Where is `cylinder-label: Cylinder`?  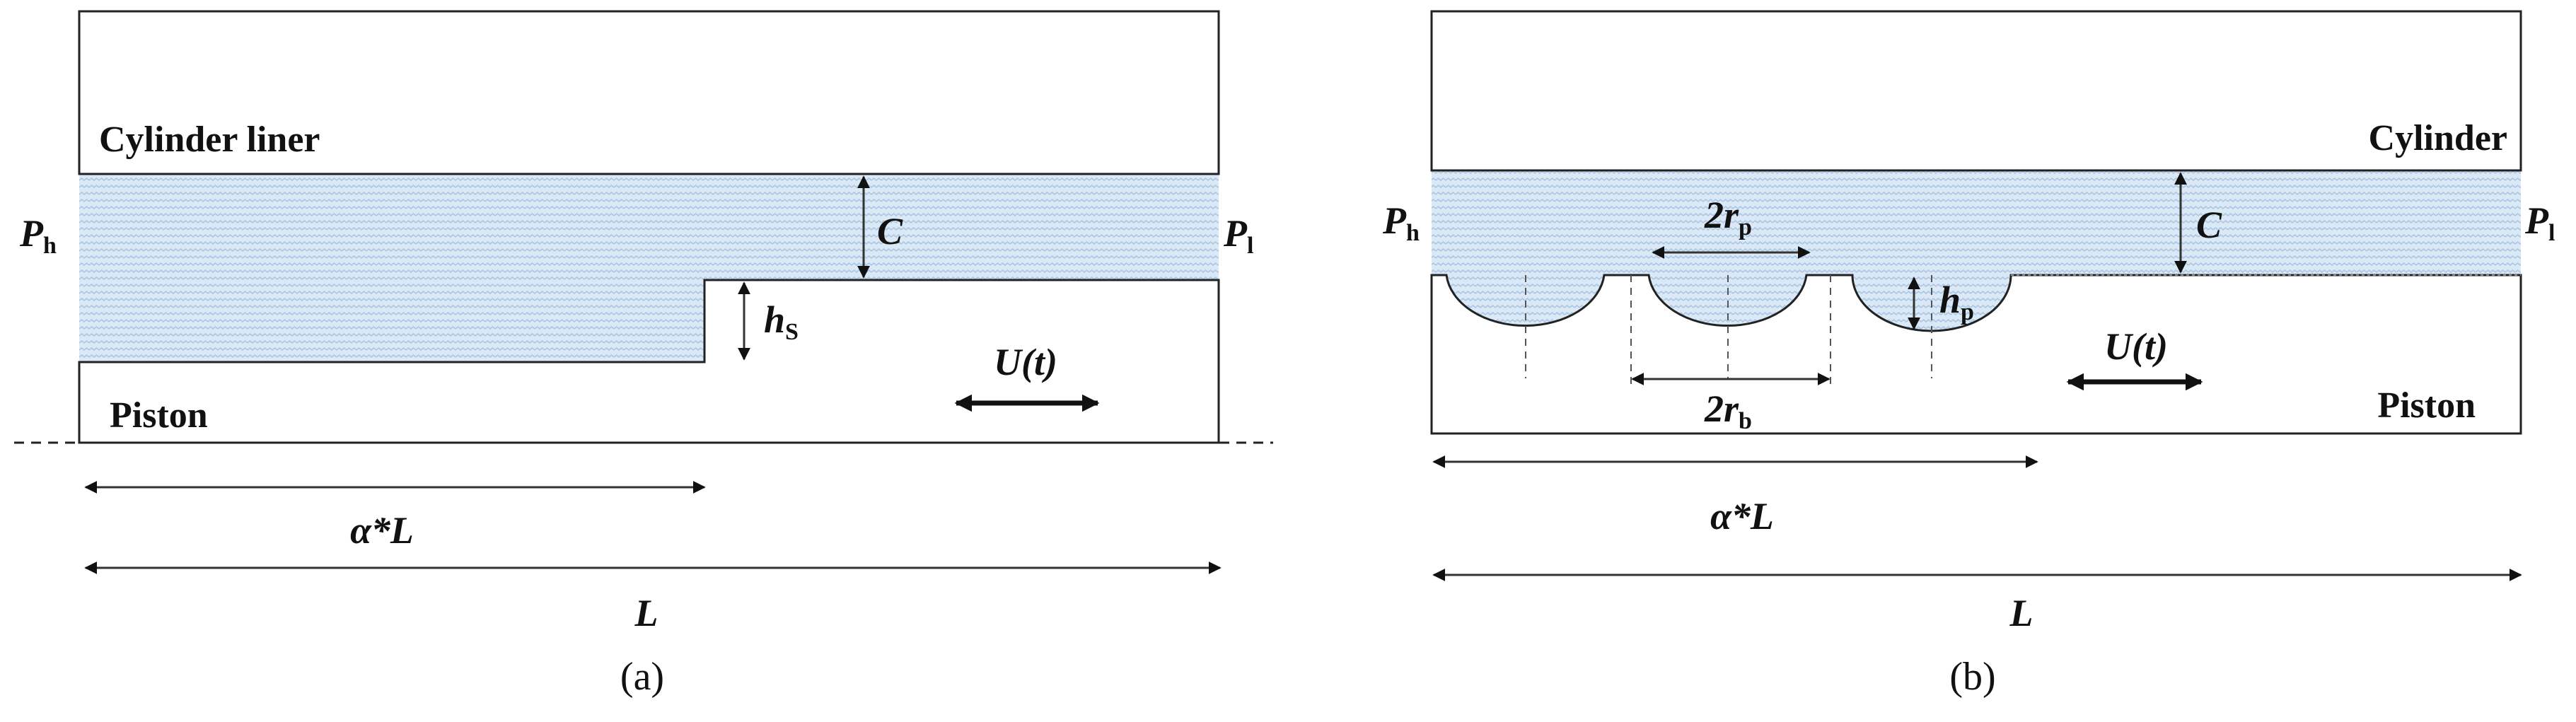 cylinder-label: Cylinder is located at coordinates (2438, 138).